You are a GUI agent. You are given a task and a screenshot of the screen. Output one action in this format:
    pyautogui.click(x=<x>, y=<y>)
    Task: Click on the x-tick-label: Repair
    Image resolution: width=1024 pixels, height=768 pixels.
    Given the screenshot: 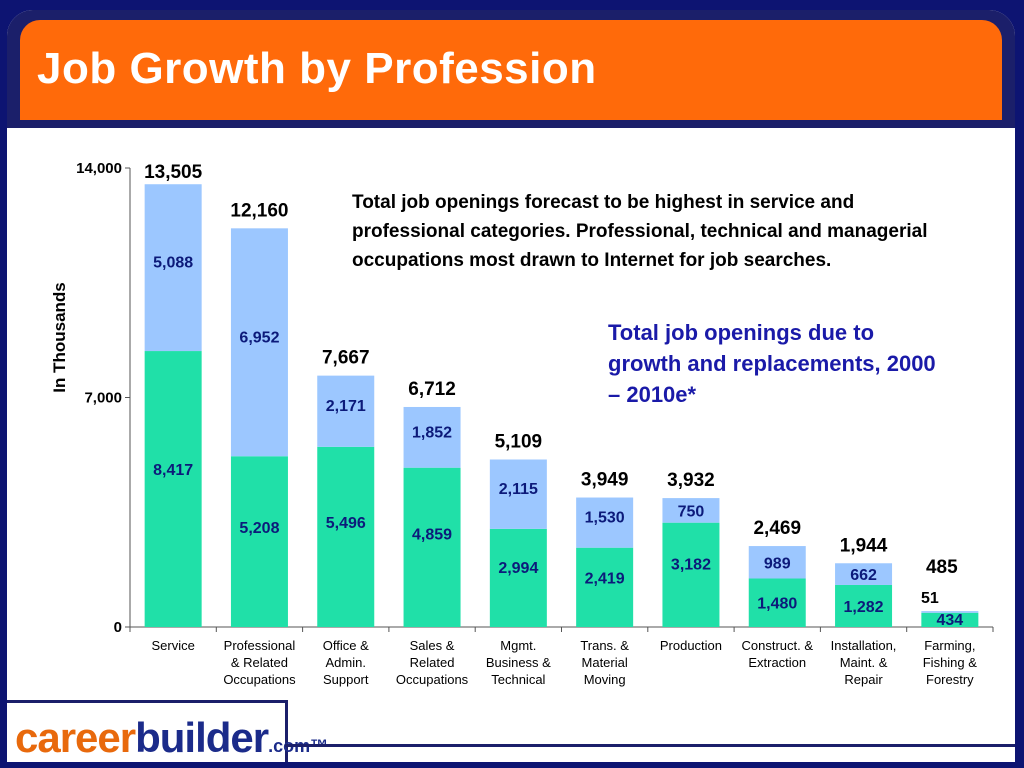 What is the action you would take?
    pyautogui.click(x=863, y=679)
    